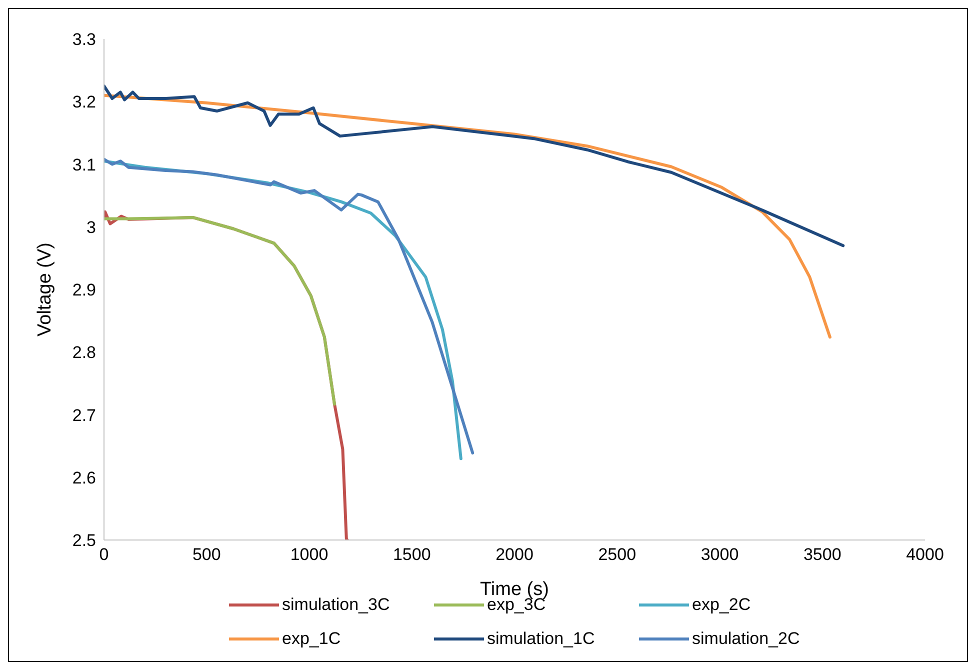 The image size is (977, 671). I want to click on legend-label: simulation_3C, so click(336, 605).